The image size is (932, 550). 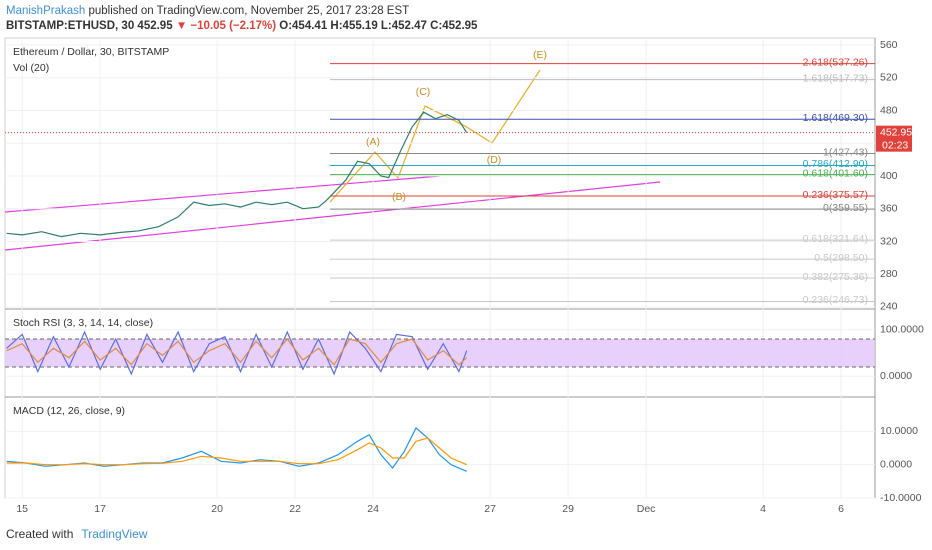 I want to click on y-tick-label: -10.0000, so click(x=901, y=498).